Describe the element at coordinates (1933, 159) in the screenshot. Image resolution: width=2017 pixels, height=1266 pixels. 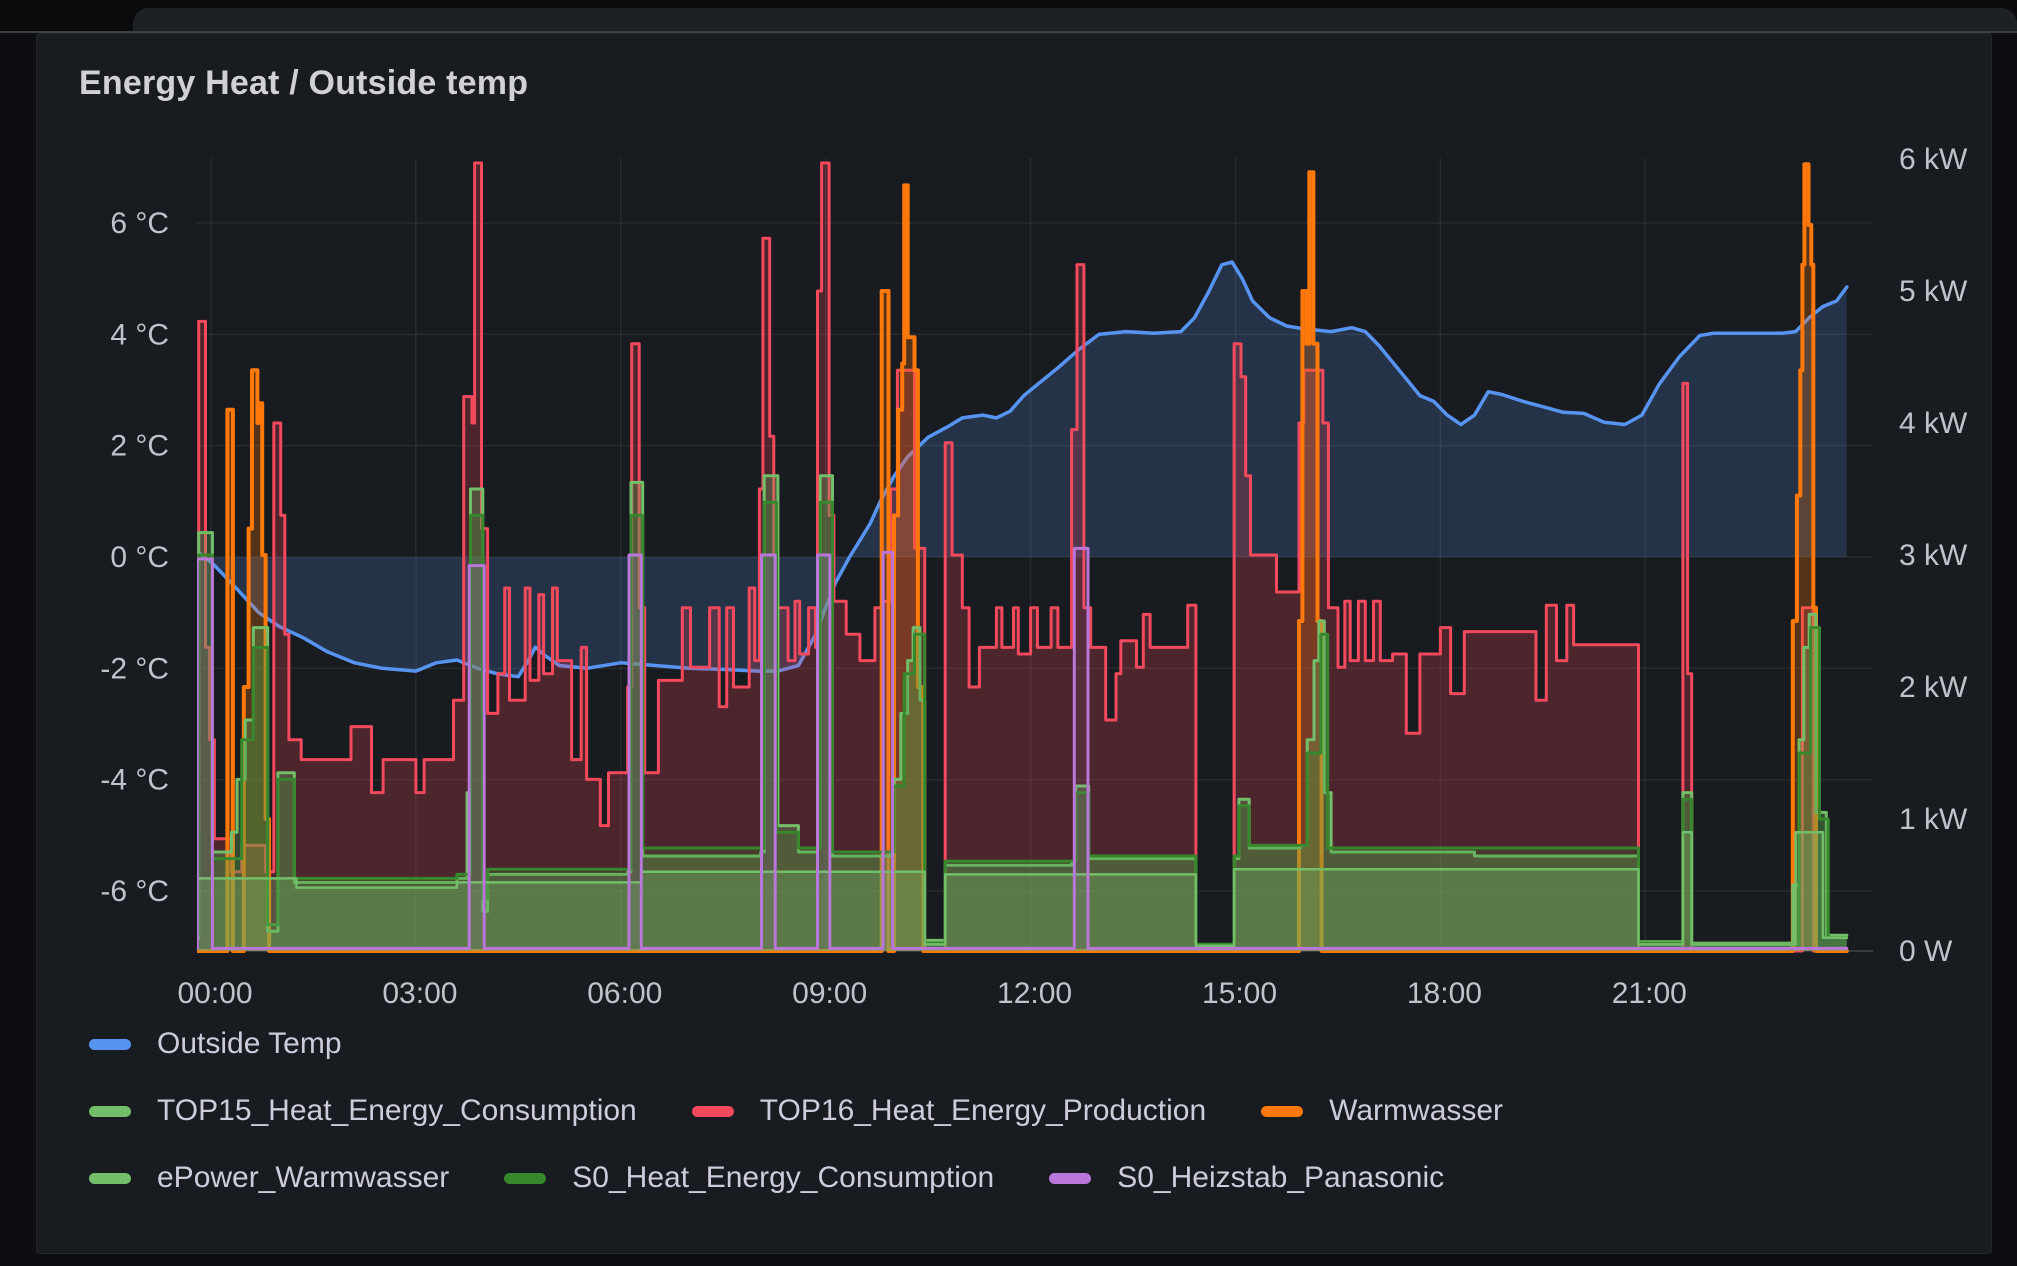
I see `y-right-tick: 6 kW` at that location.